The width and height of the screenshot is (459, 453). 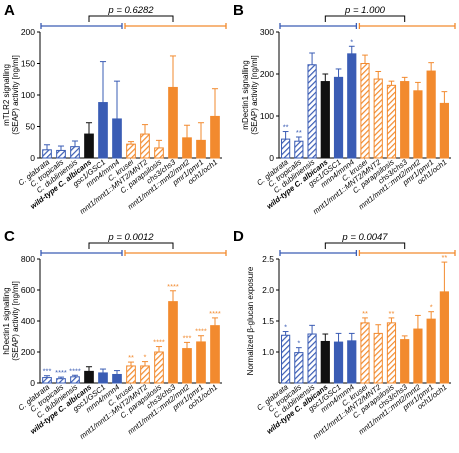 I want to click on p-value-label: p = 0.0047, so click(x=364, y=237).